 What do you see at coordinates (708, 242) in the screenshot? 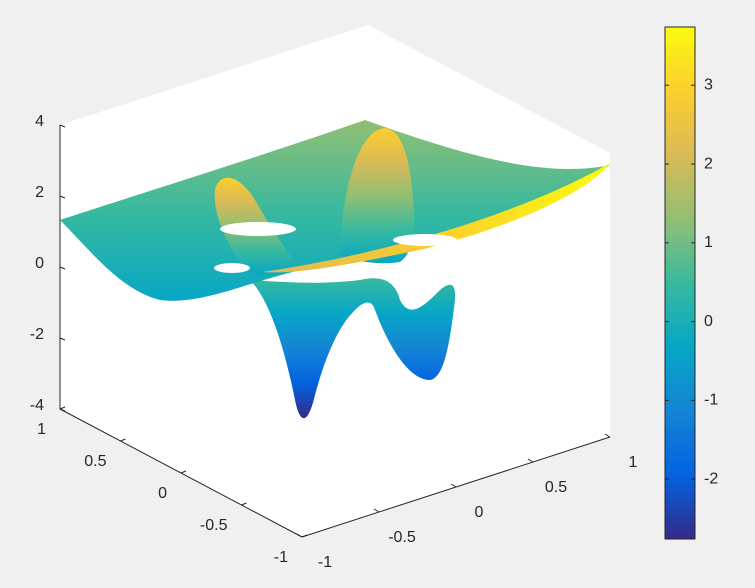
I see `colorbar-tick-label: 1` at bounding box center [708, 242].